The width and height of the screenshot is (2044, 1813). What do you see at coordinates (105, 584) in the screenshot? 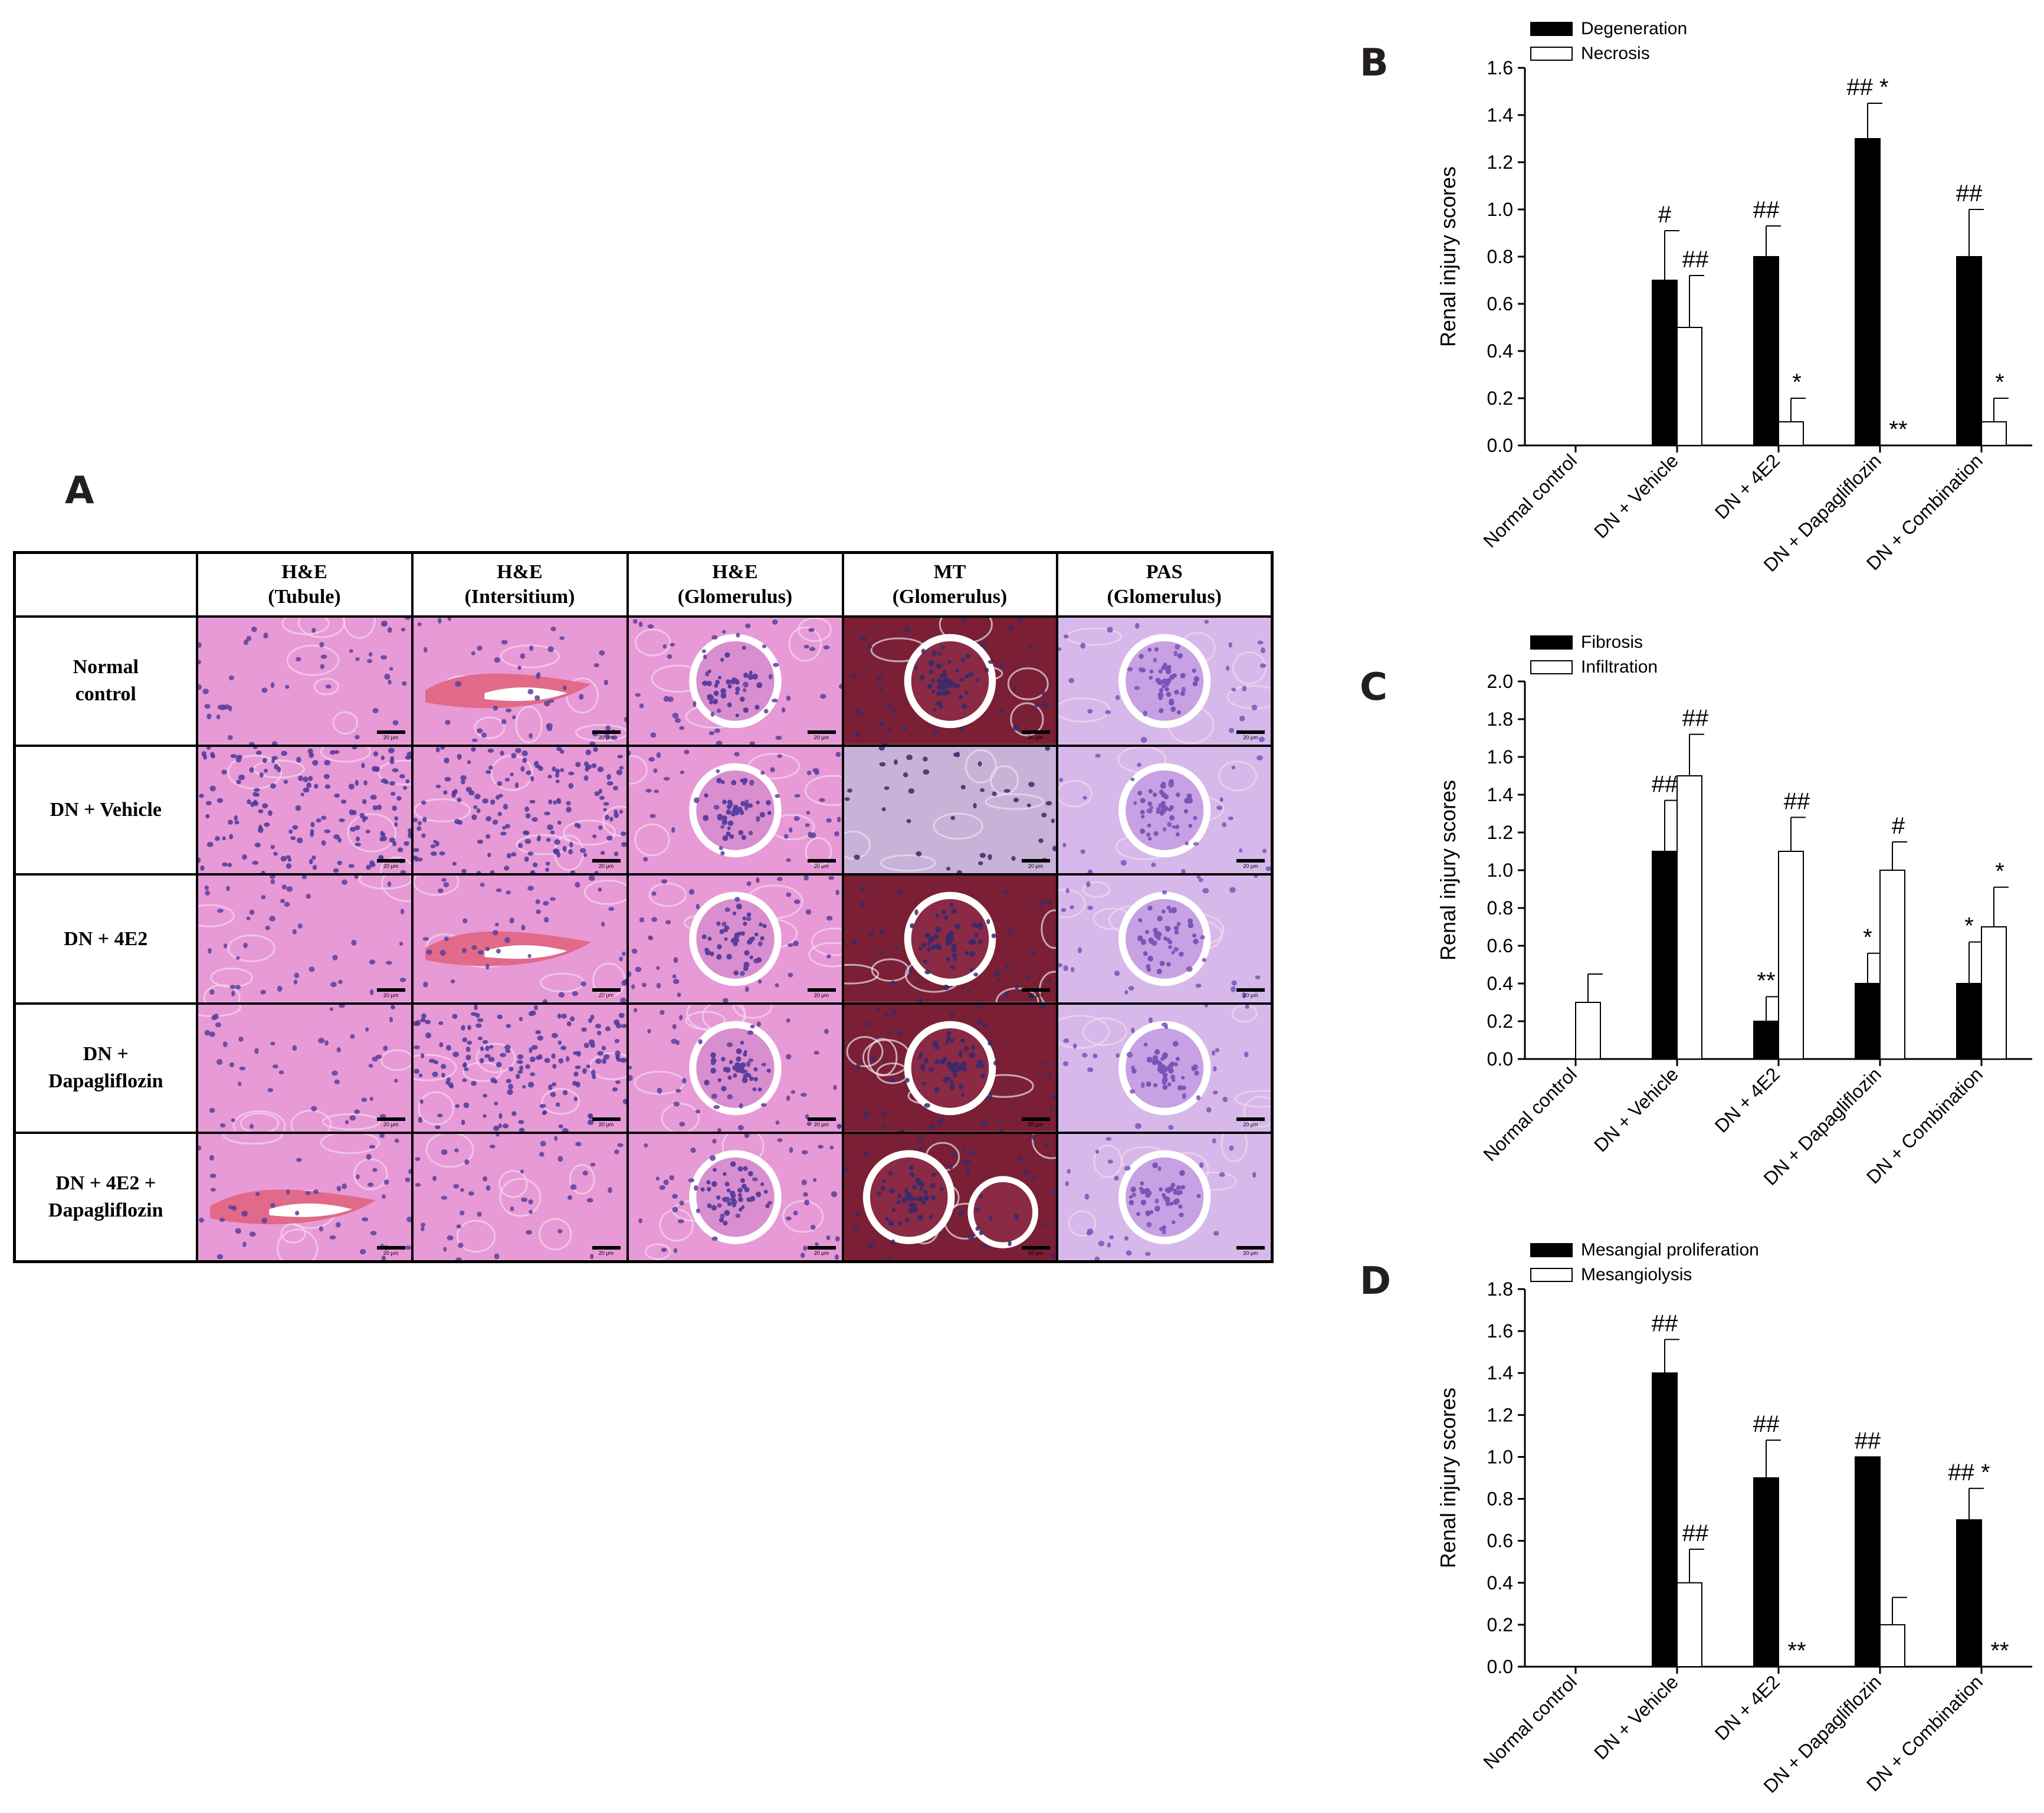
I see `corner-cell` at bounding box center [105, 584].